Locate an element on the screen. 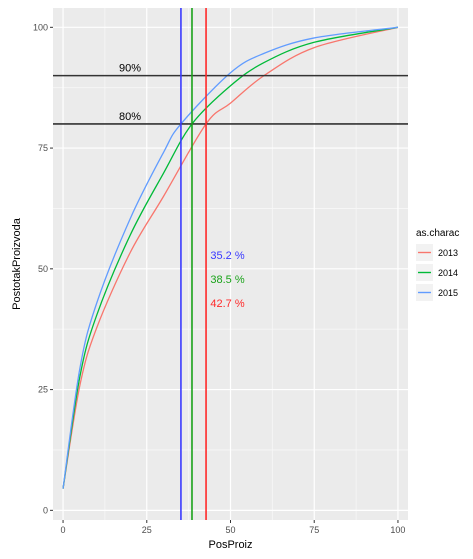 This screenshot has height=559, width=473. y-tick-label: 75 is located at coordinates (43, 148).